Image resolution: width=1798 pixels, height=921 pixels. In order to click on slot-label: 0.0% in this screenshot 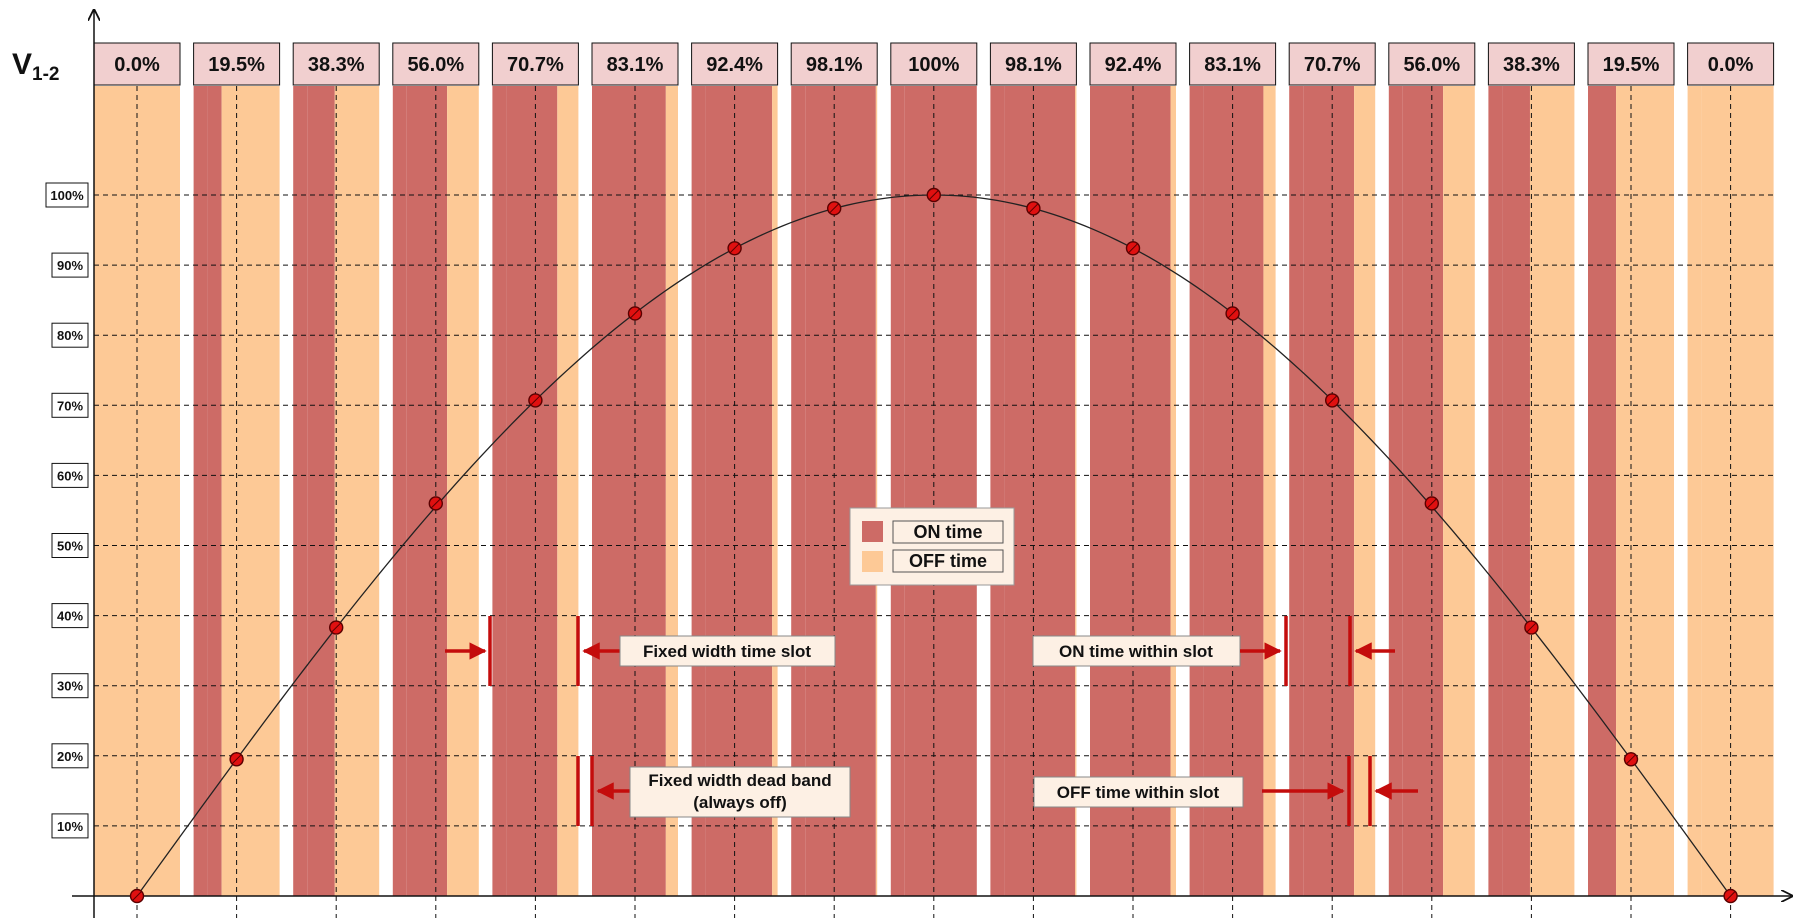, I will do `click(137, 64)`.